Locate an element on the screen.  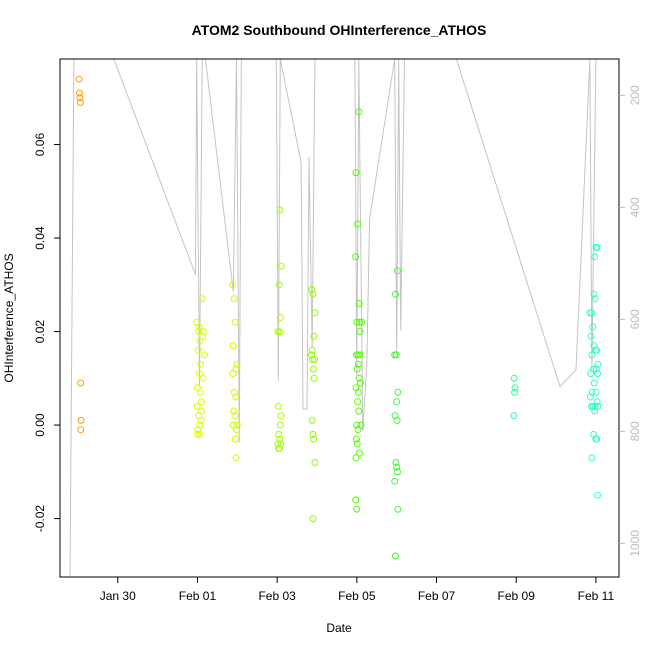
pressure-tick-label: 200 is located at coordinates (635, 95).